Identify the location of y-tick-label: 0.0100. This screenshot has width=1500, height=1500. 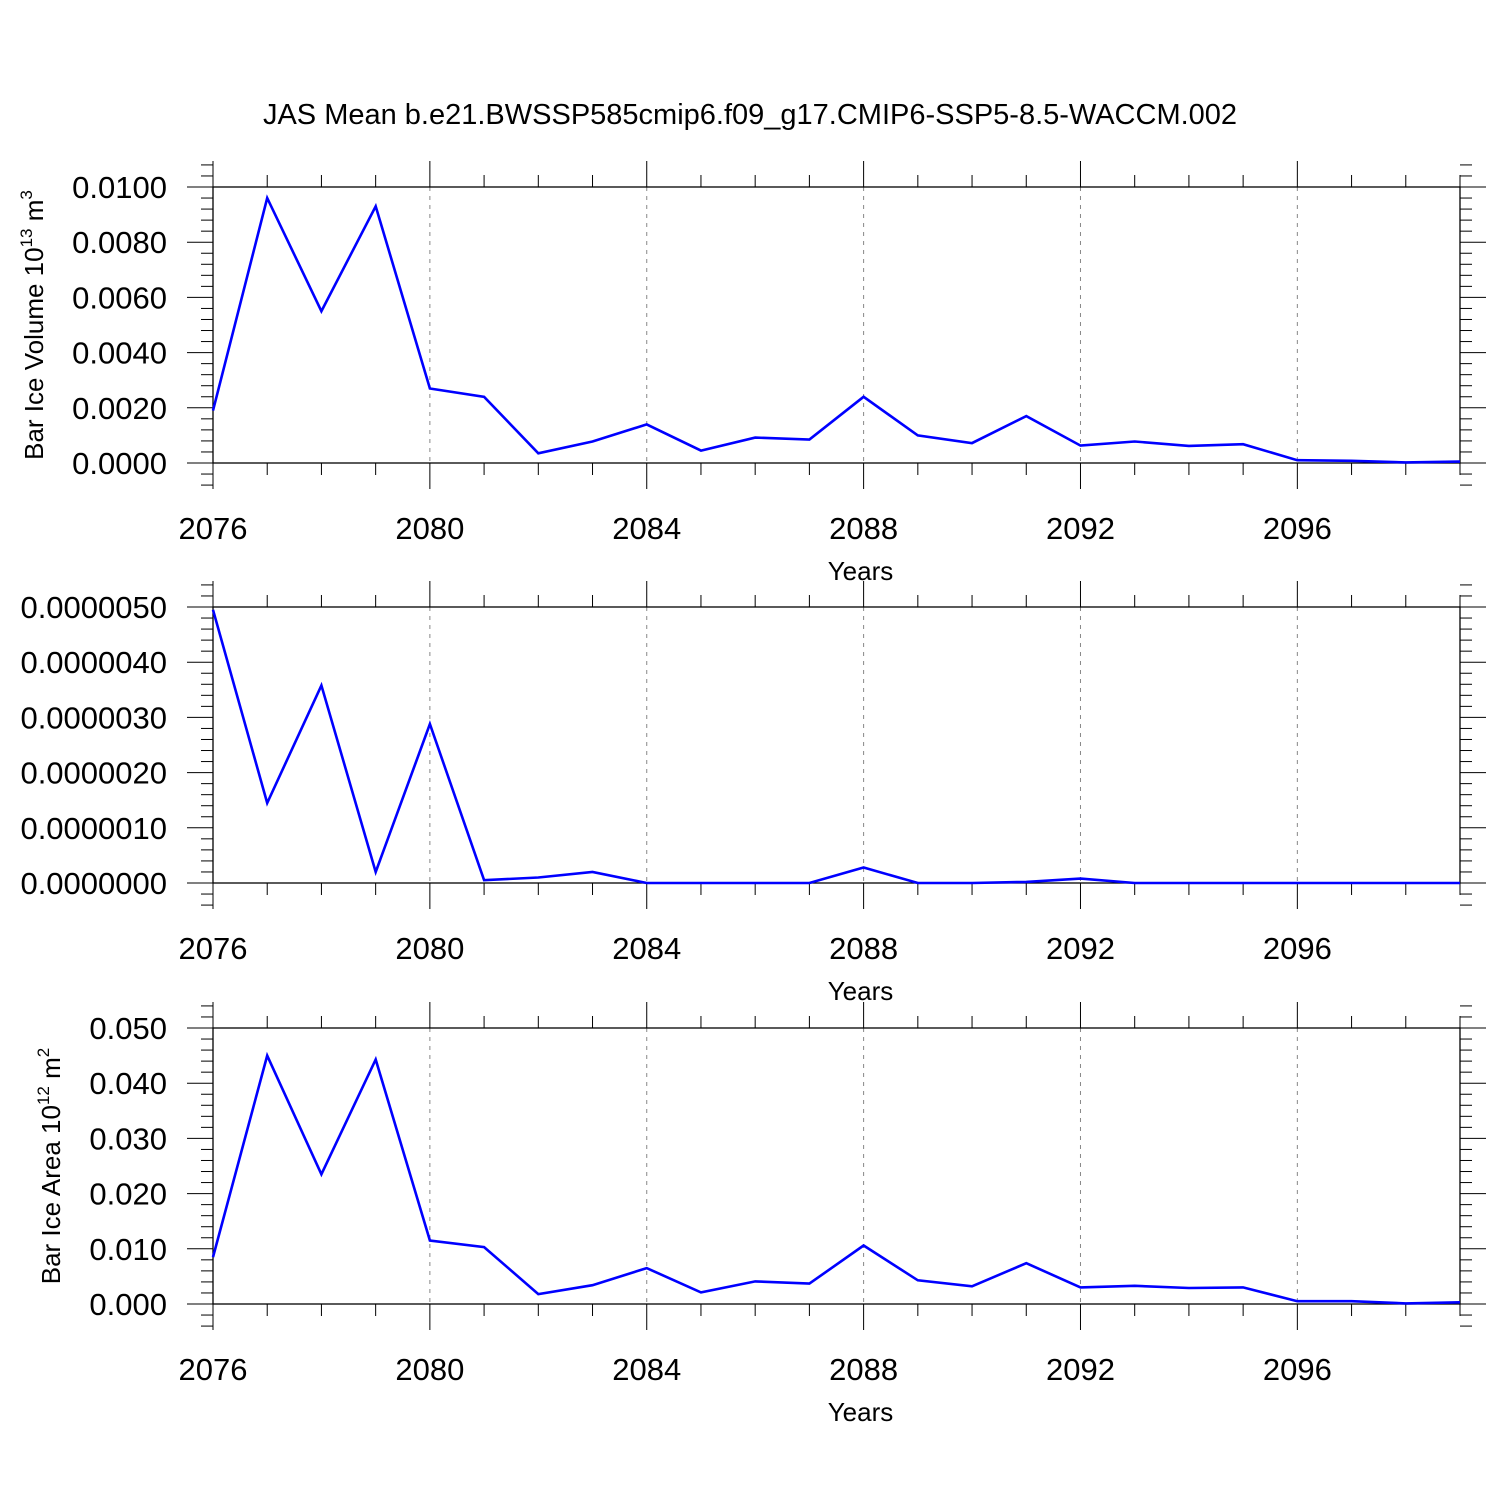
(119, 187).